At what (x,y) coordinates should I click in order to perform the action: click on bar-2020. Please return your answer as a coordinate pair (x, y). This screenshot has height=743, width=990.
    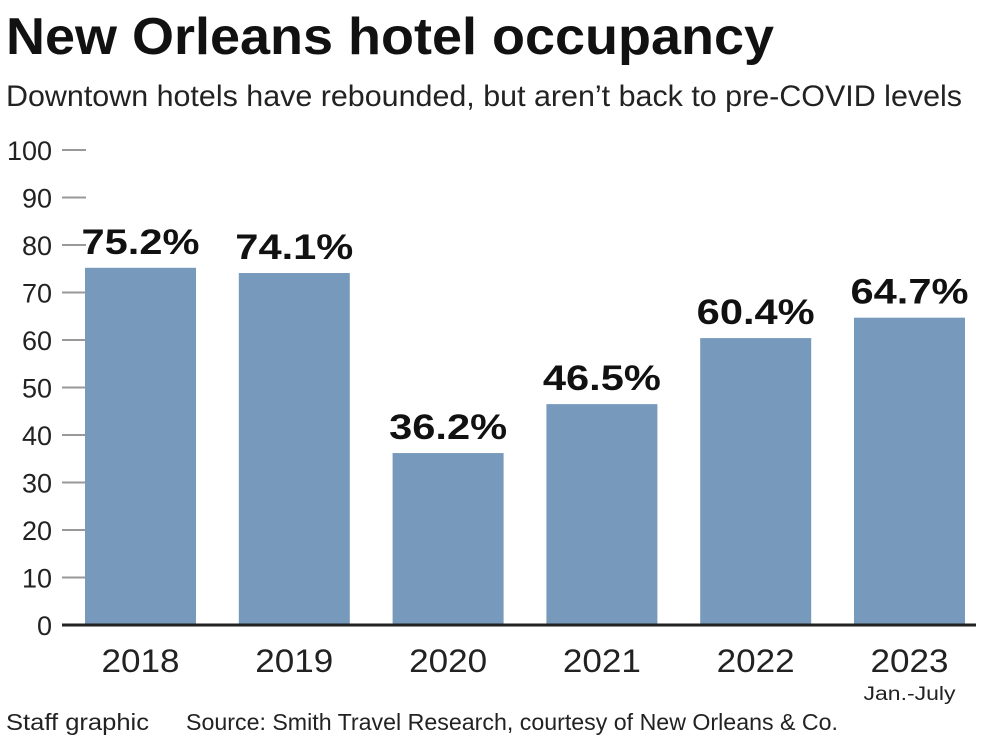
    Looking at the image, I should click on (448, 539).